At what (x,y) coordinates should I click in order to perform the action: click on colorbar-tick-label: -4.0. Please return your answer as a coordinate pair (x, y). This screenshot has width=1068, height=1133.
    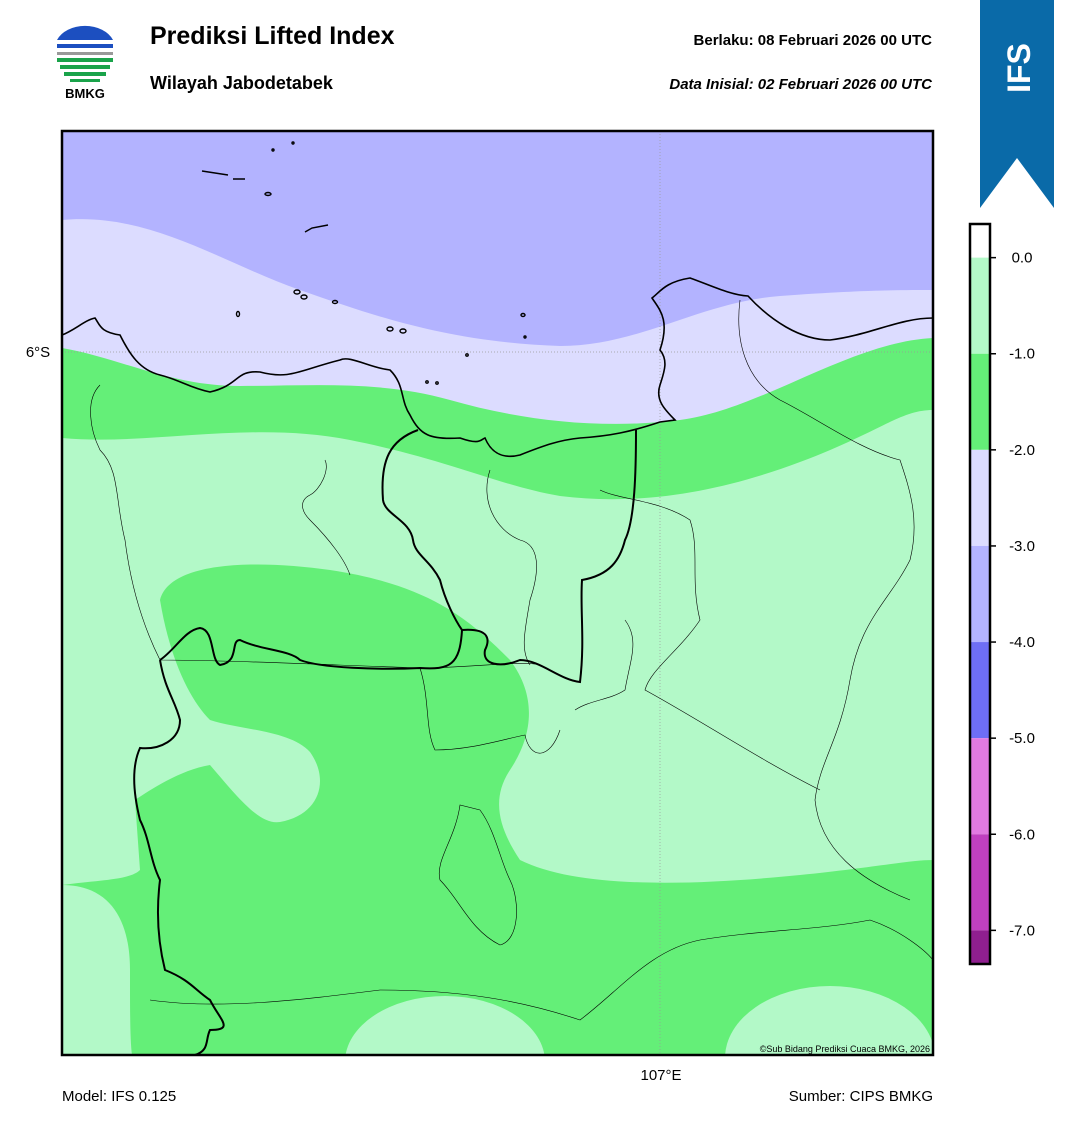
    Looking at the image, I should click on (1022, 642).